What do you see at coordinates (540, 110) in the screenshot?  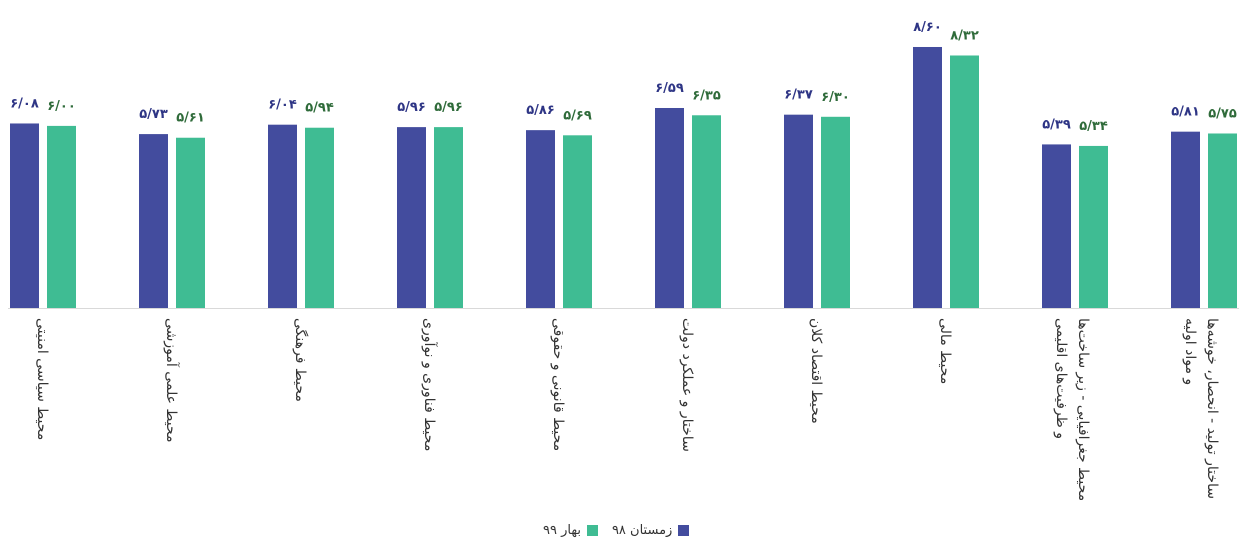 I see `data-label-series-1-cat-5: ۵/۸۶` at bounding box center [540, 110].